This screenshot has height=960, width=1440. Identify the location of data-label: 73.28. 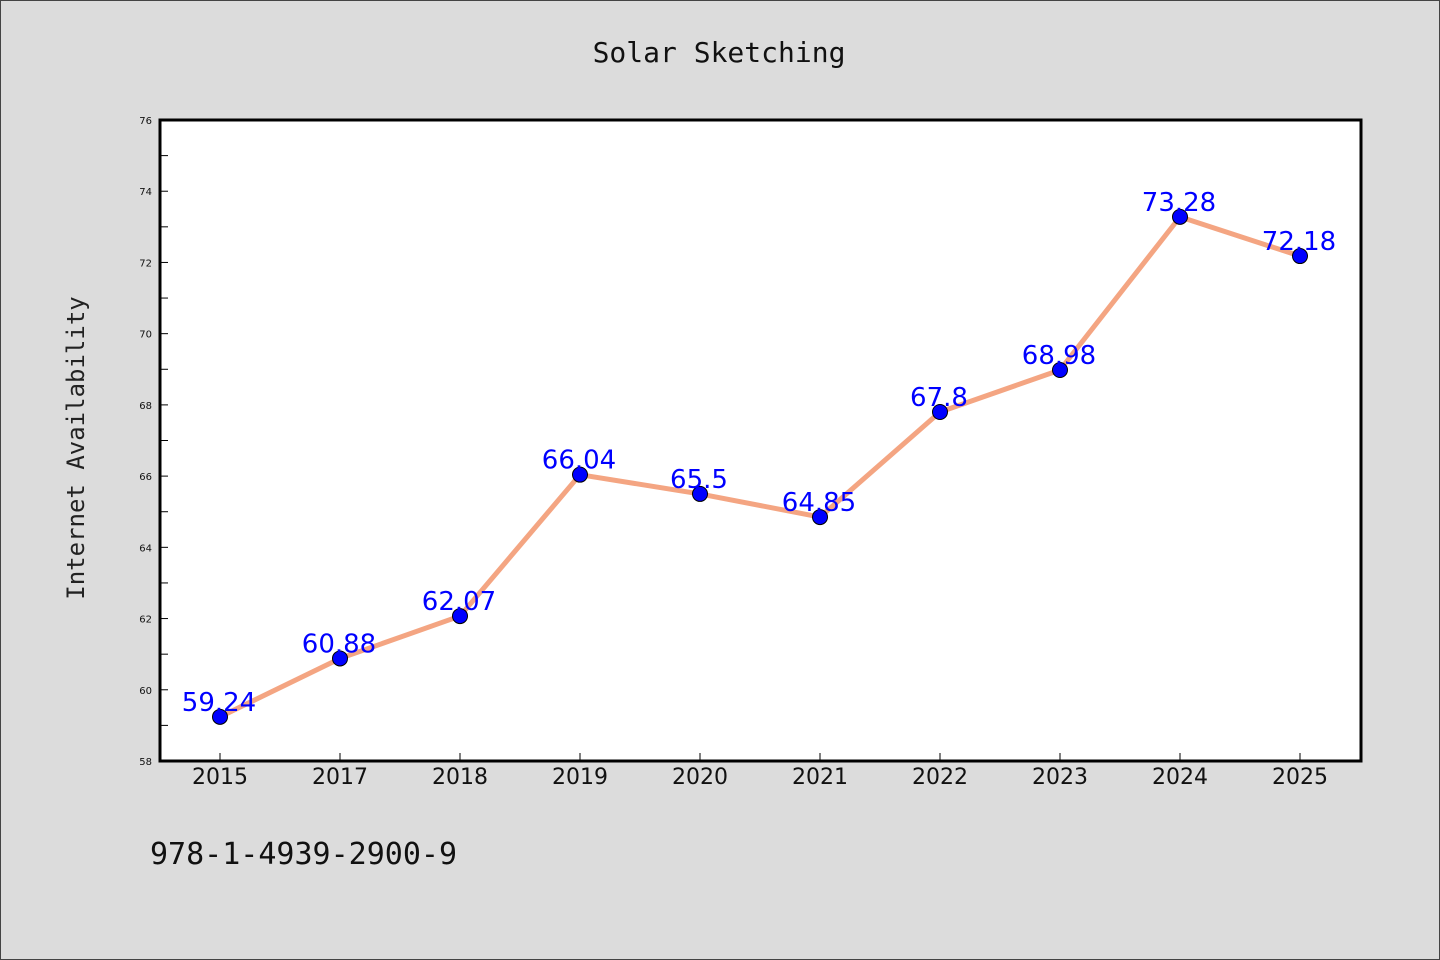
(1179, 203).